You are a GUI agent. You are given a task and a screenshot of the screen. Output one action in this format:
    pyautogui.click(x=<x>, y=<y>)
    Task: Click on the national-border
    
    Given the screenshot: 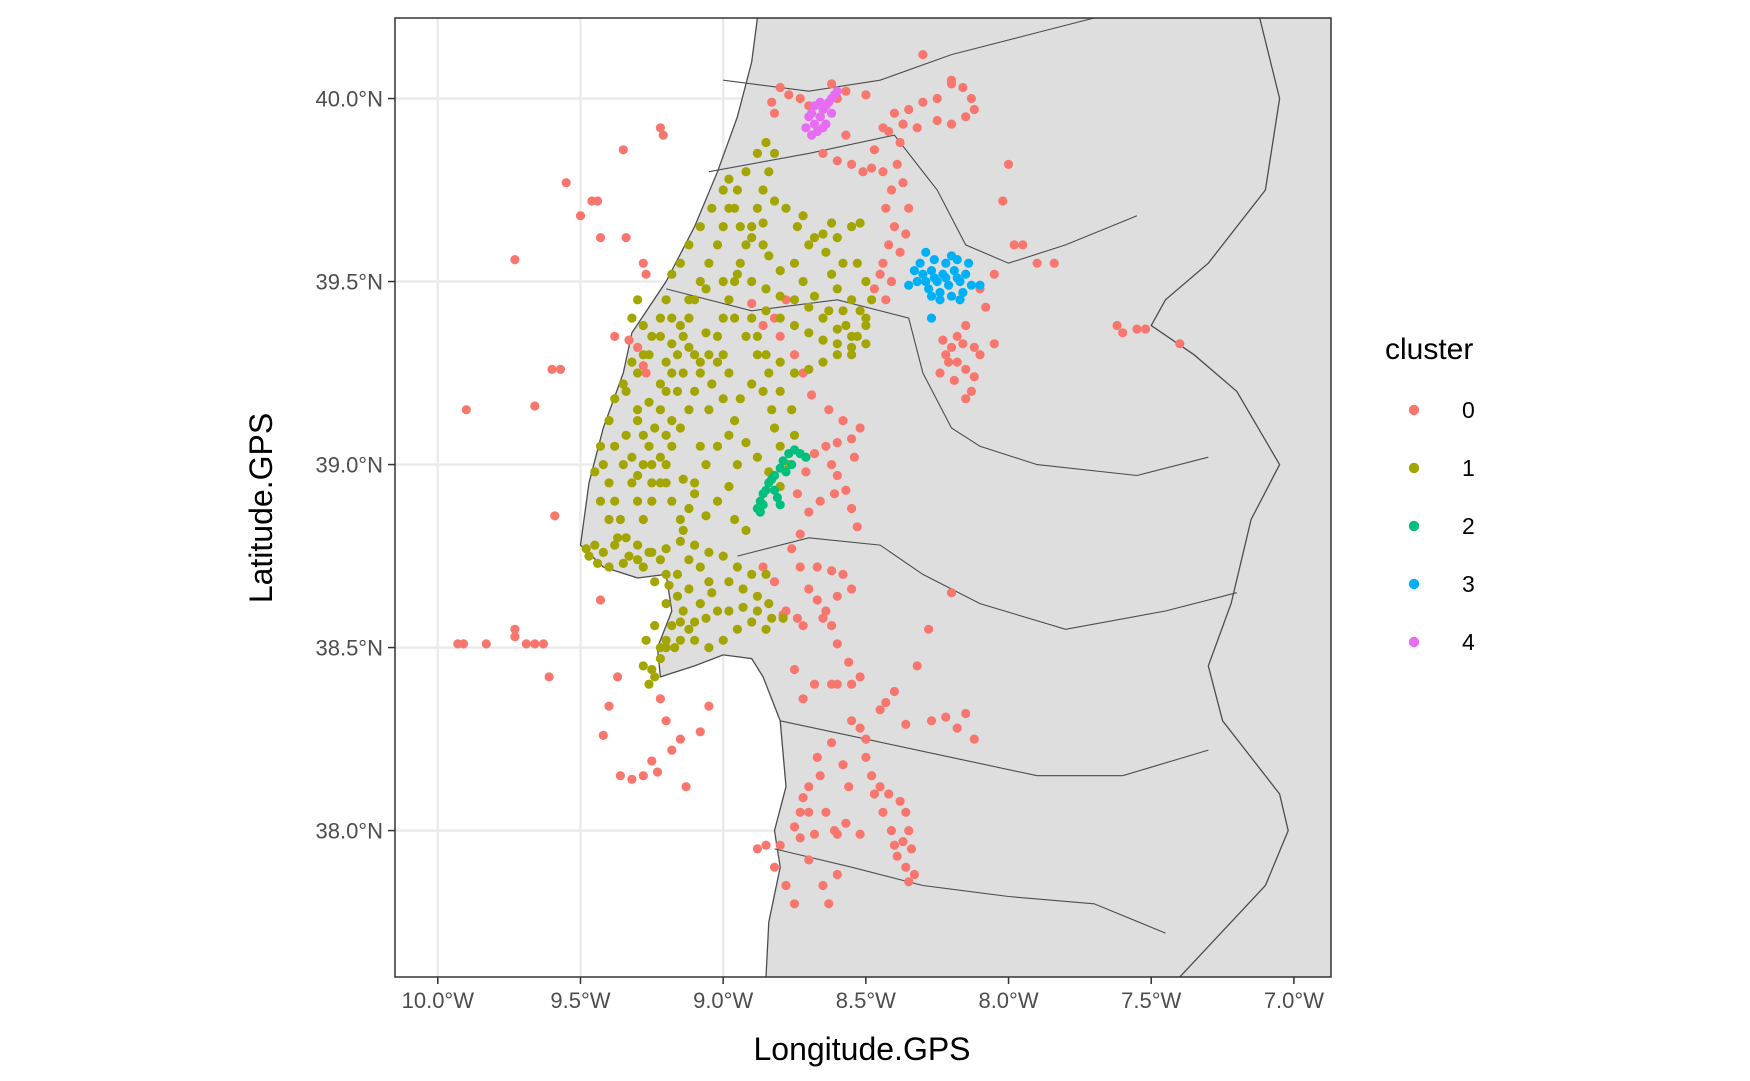 What is the action you would take?
    pyautogui.click(x=1219, y=497)
    